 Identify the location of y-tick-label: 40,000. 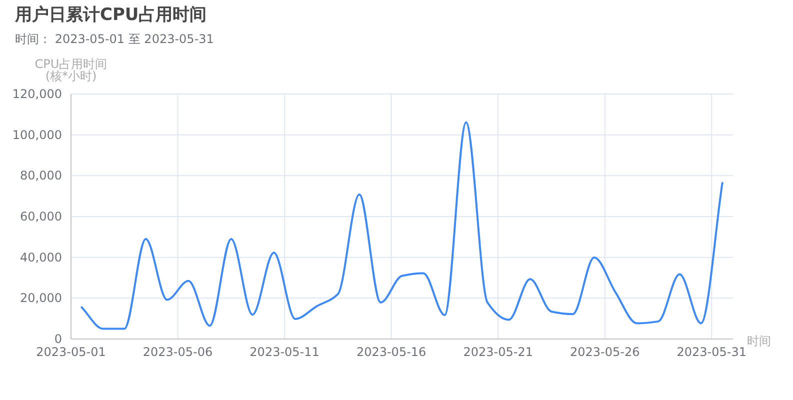
(41, 257).